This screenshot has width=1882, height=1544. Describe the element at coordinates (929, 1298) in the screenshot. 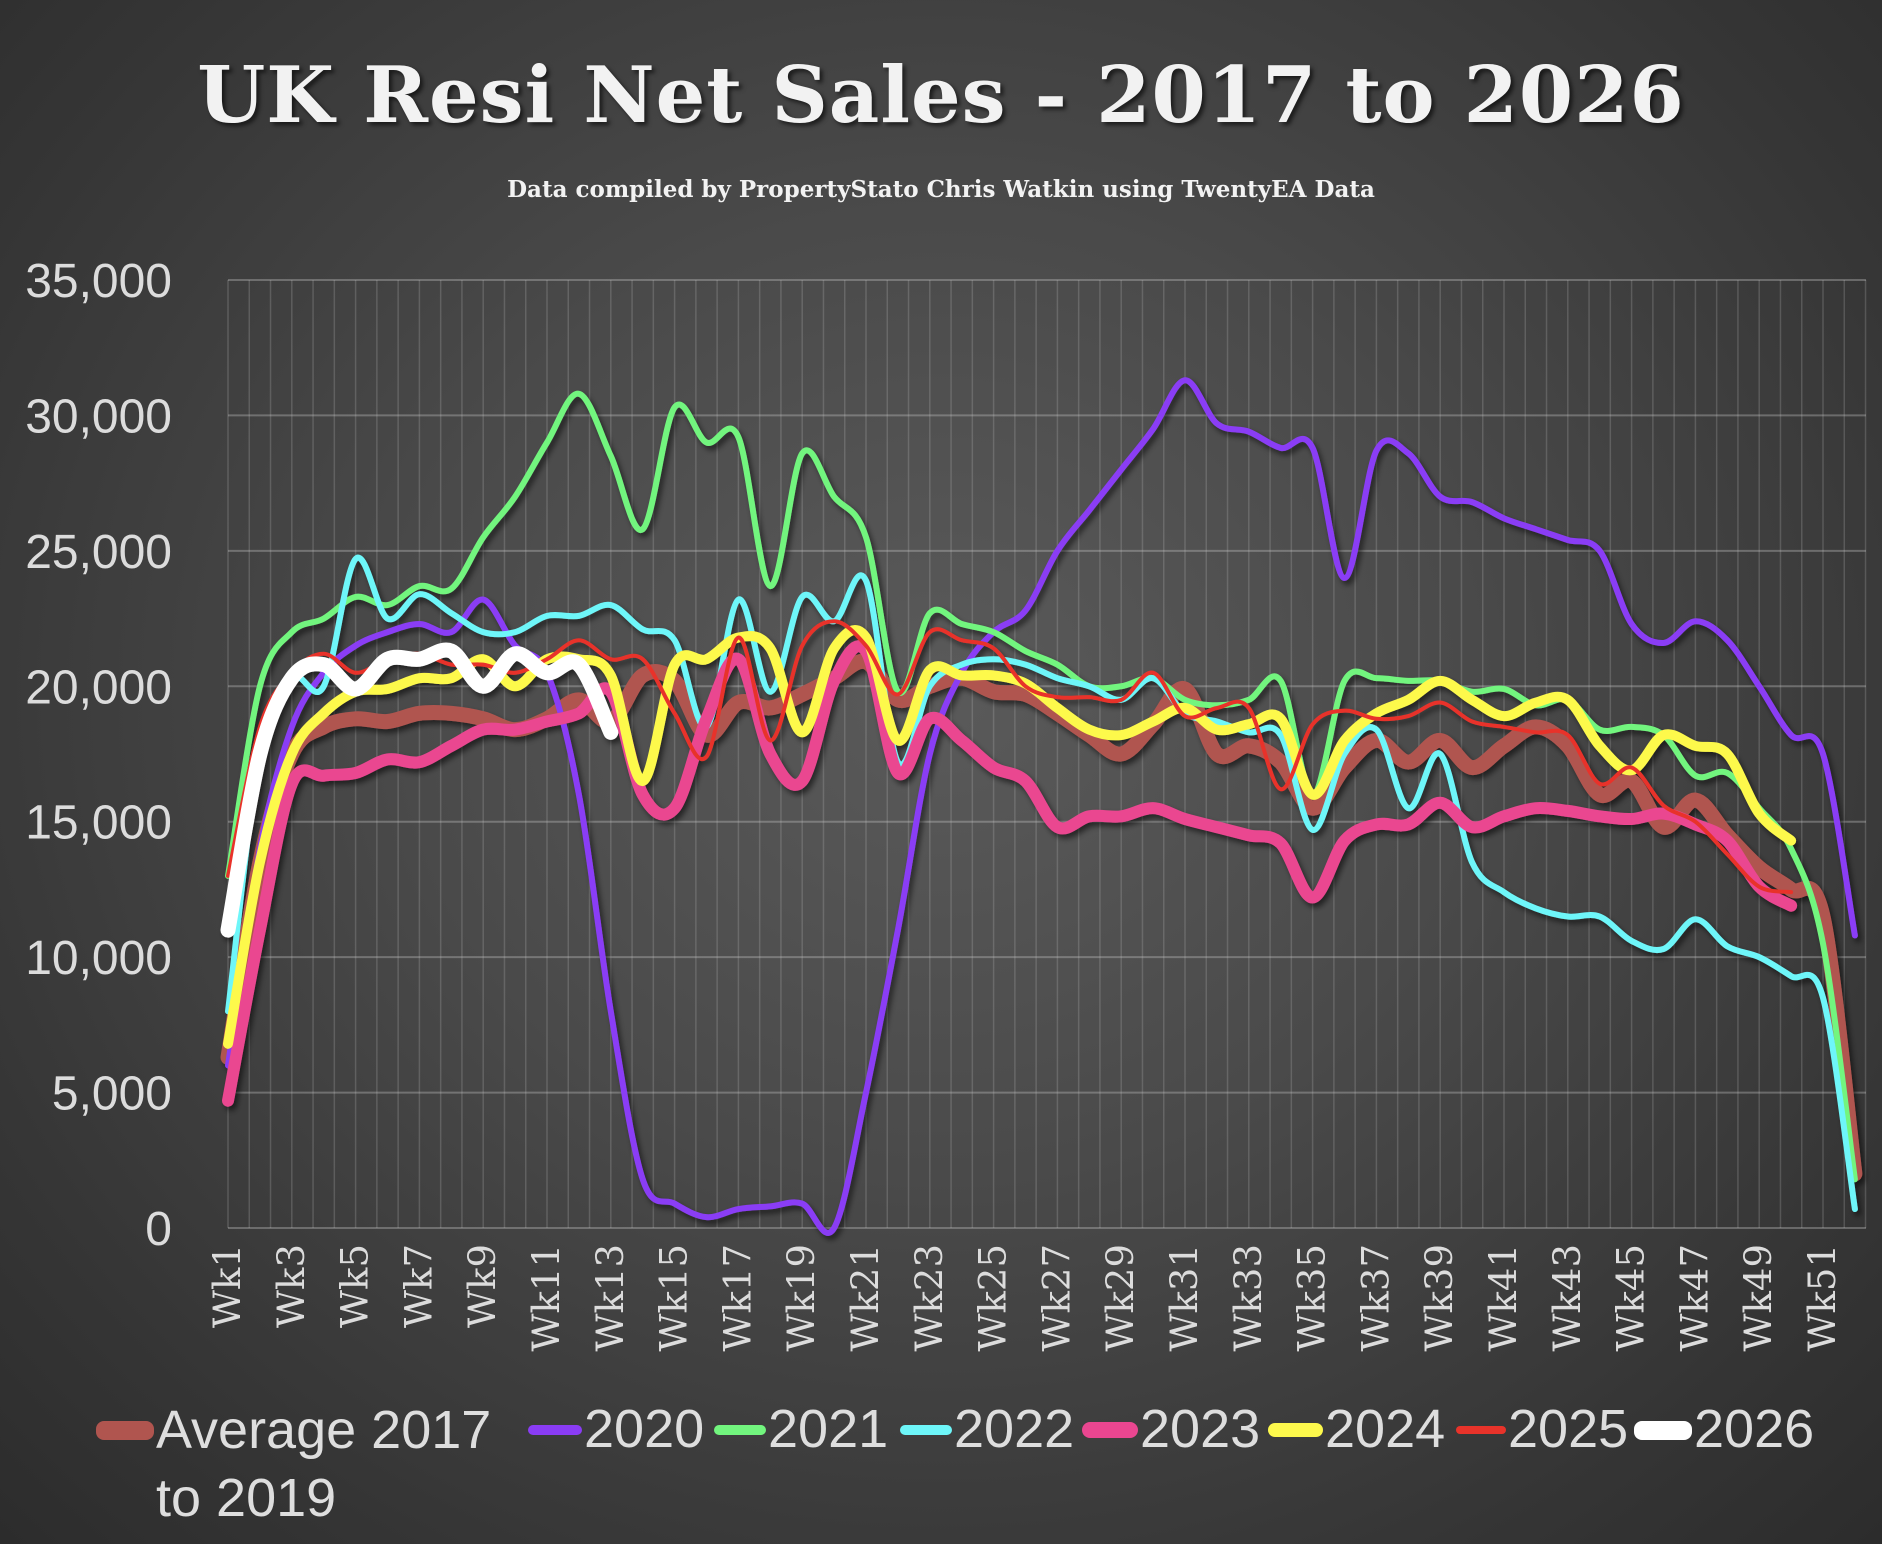

I see `x-tick-label: Wk23` at that location.